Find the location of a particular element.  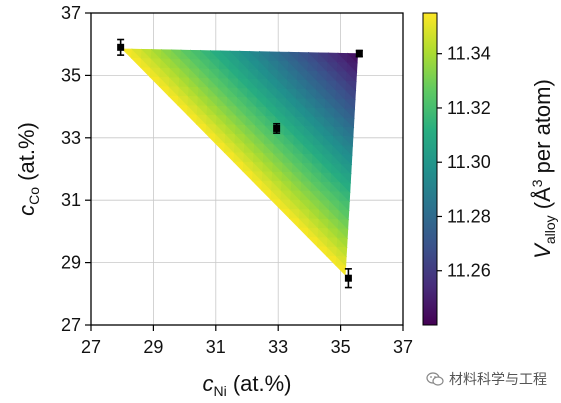

wechat-icon is located at coordinates (435, 379).